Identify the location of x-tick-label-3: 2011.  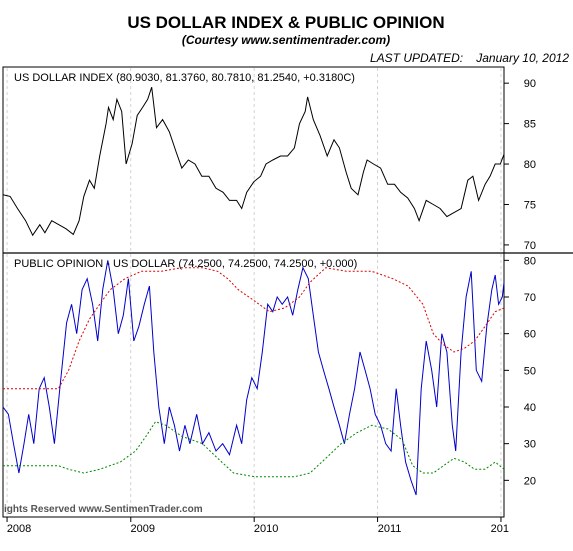
(390, 529).